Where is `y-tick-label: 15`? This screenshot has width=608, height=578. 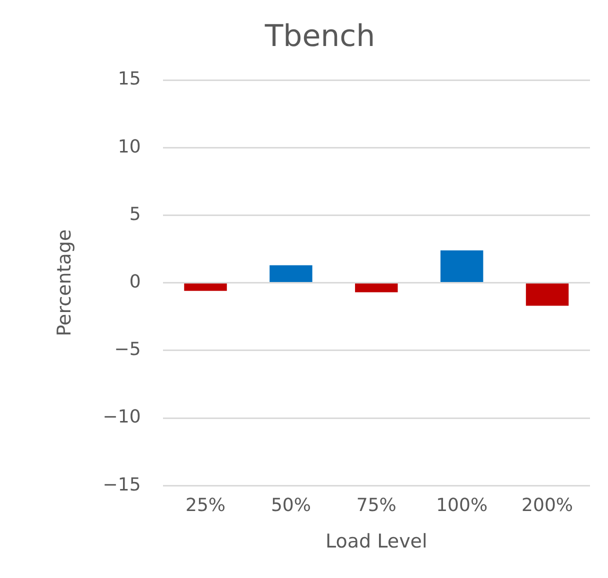 y-tick-label: 15 is located at coordinates (129, 79).